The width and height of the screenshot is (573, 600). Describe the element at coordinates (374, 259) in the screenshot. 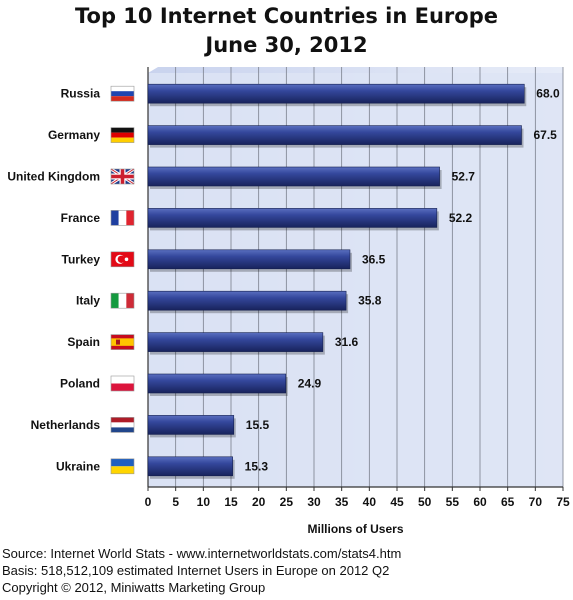

I see `value-label: 36.5` at that location.